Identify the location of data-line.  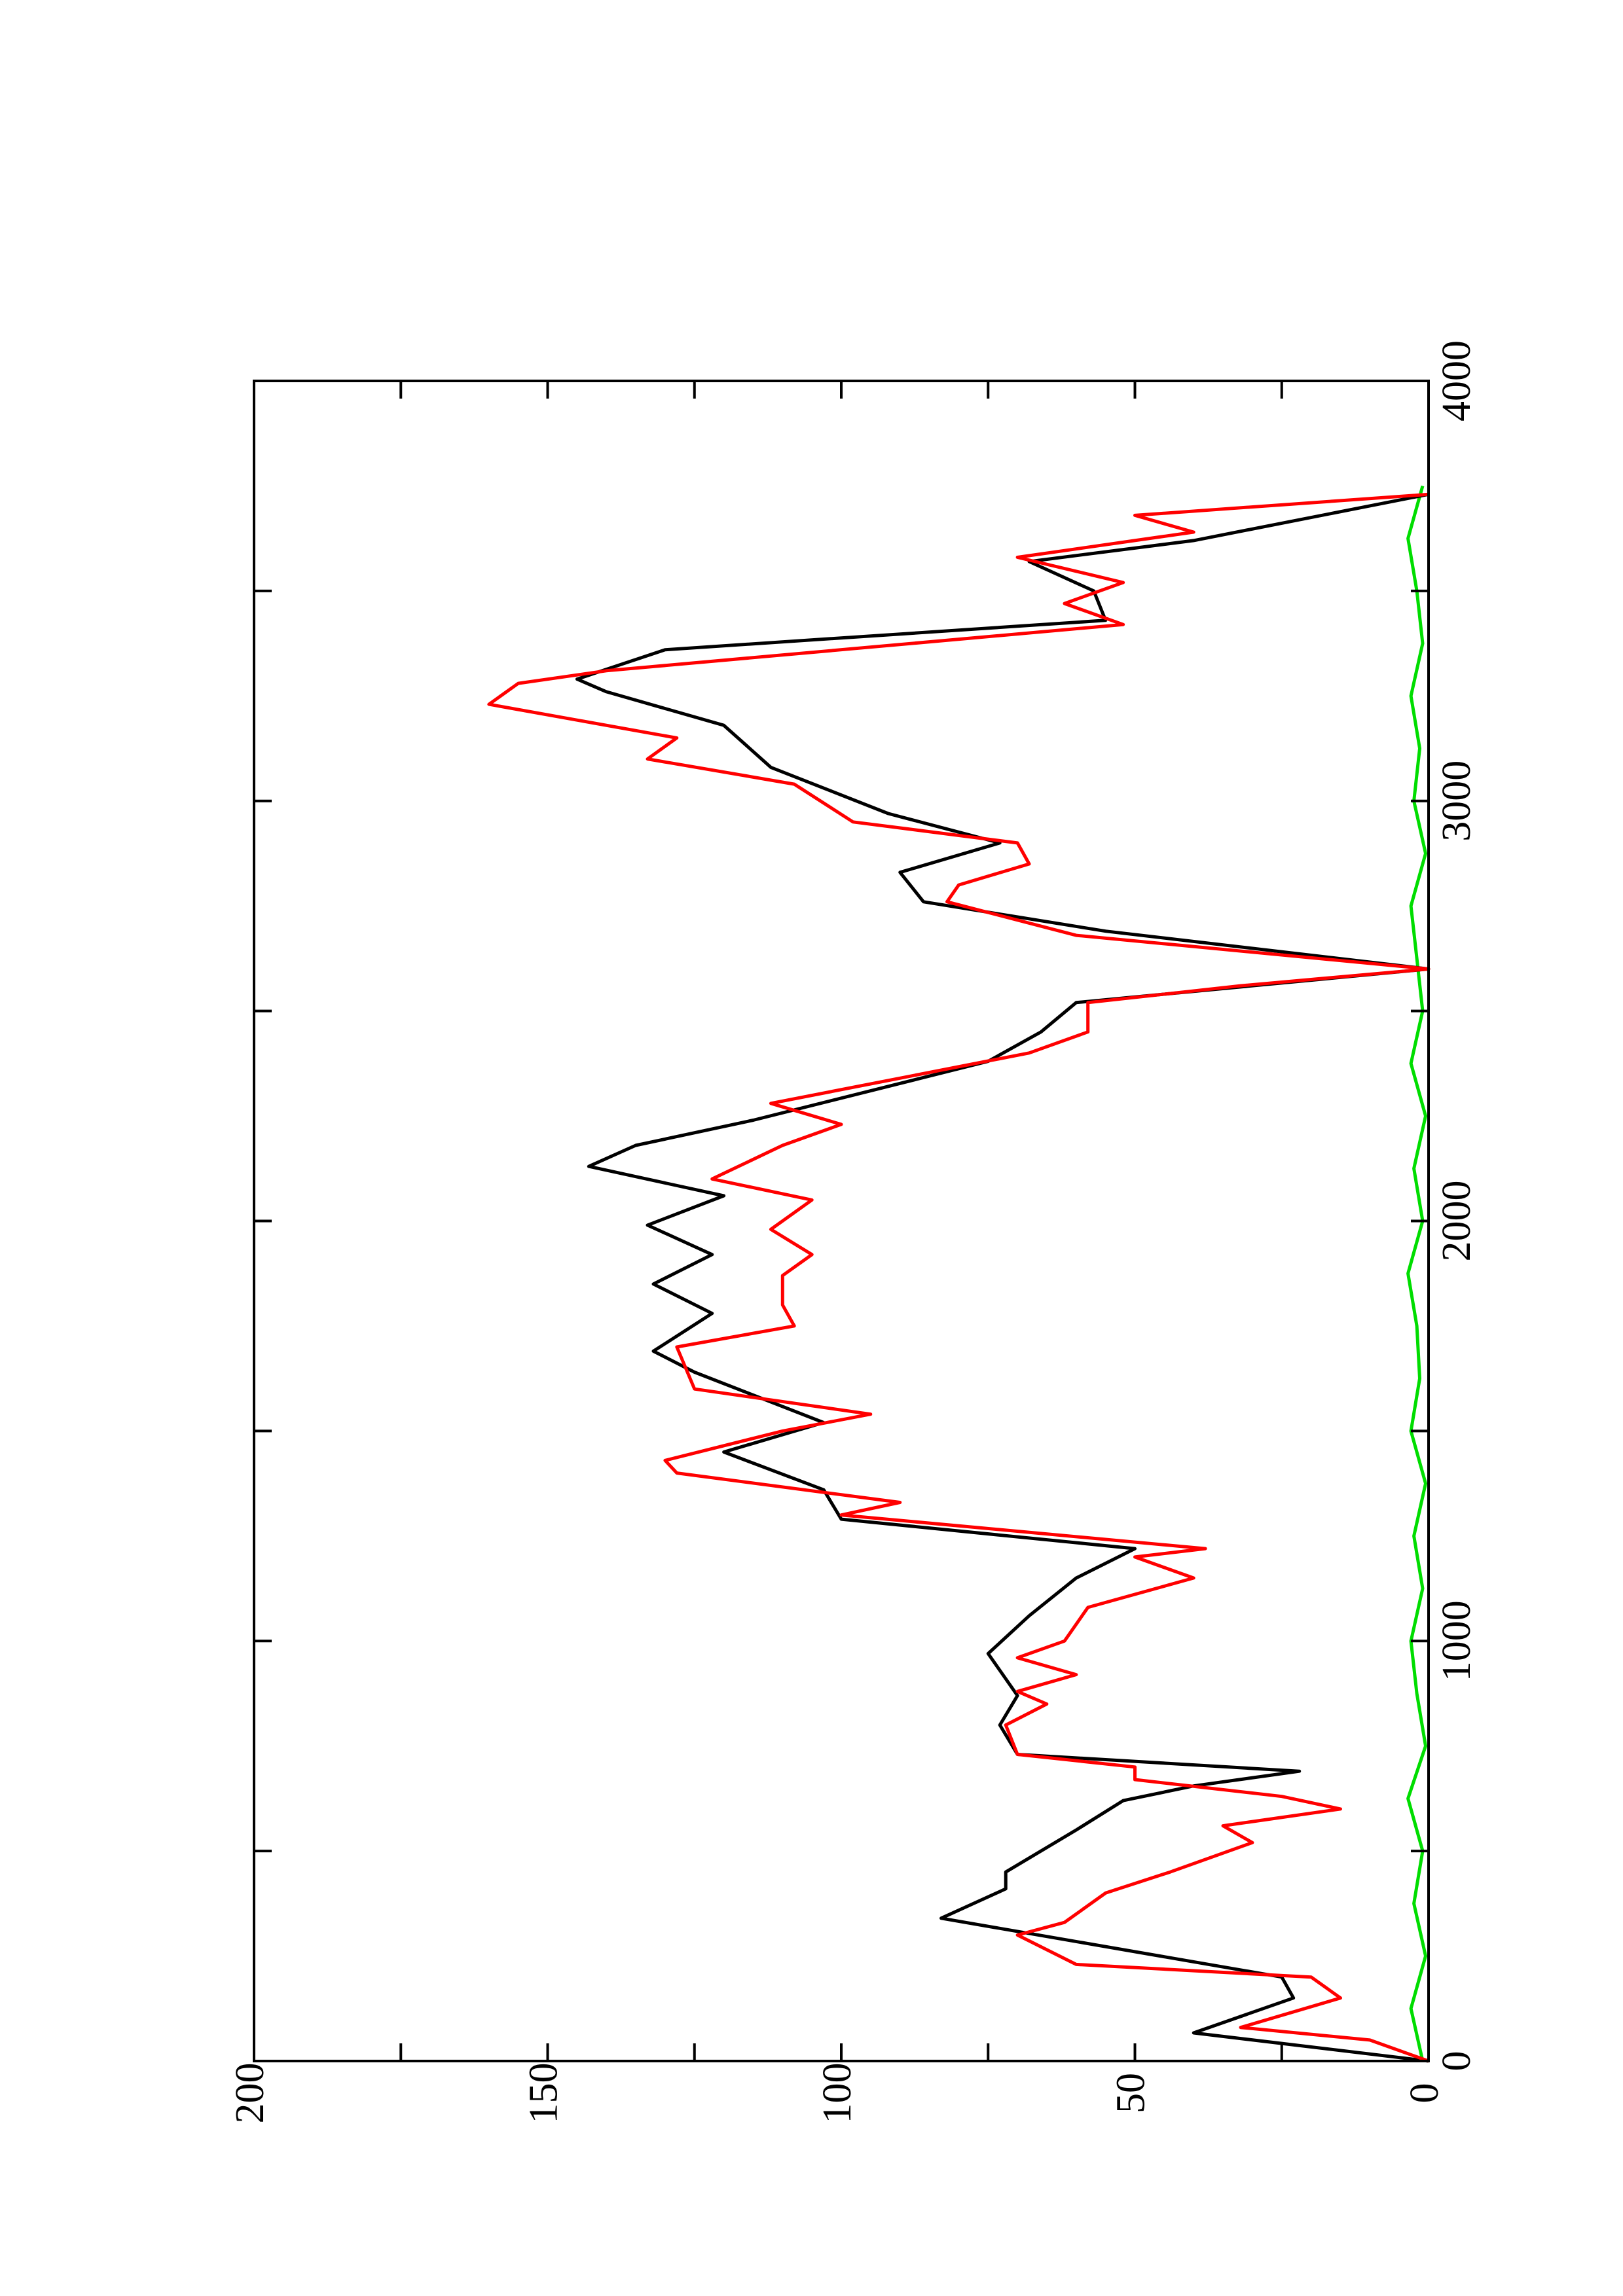
(1416, 1273).